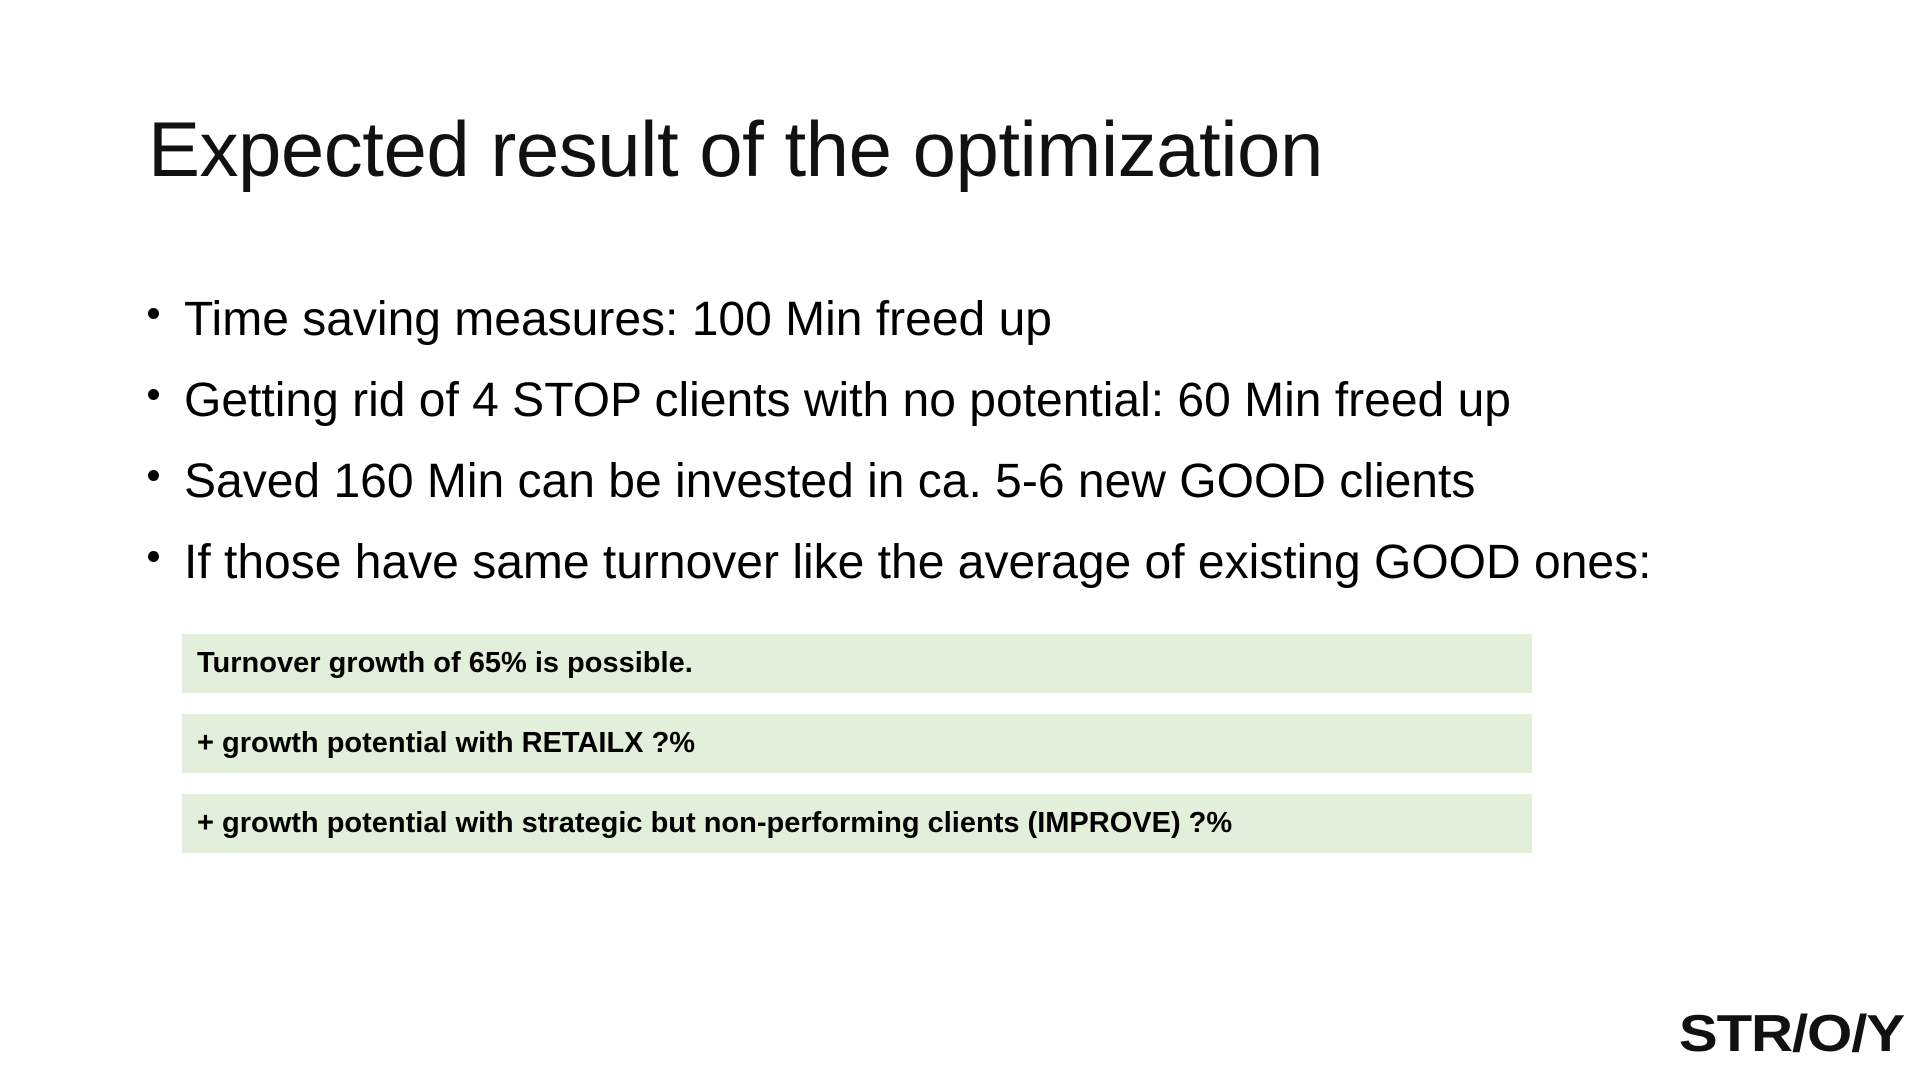 The image size is (1920, 1080). I want to click on bullet-item: Time saving measures: 100 Min freed up, so click(899, 336).